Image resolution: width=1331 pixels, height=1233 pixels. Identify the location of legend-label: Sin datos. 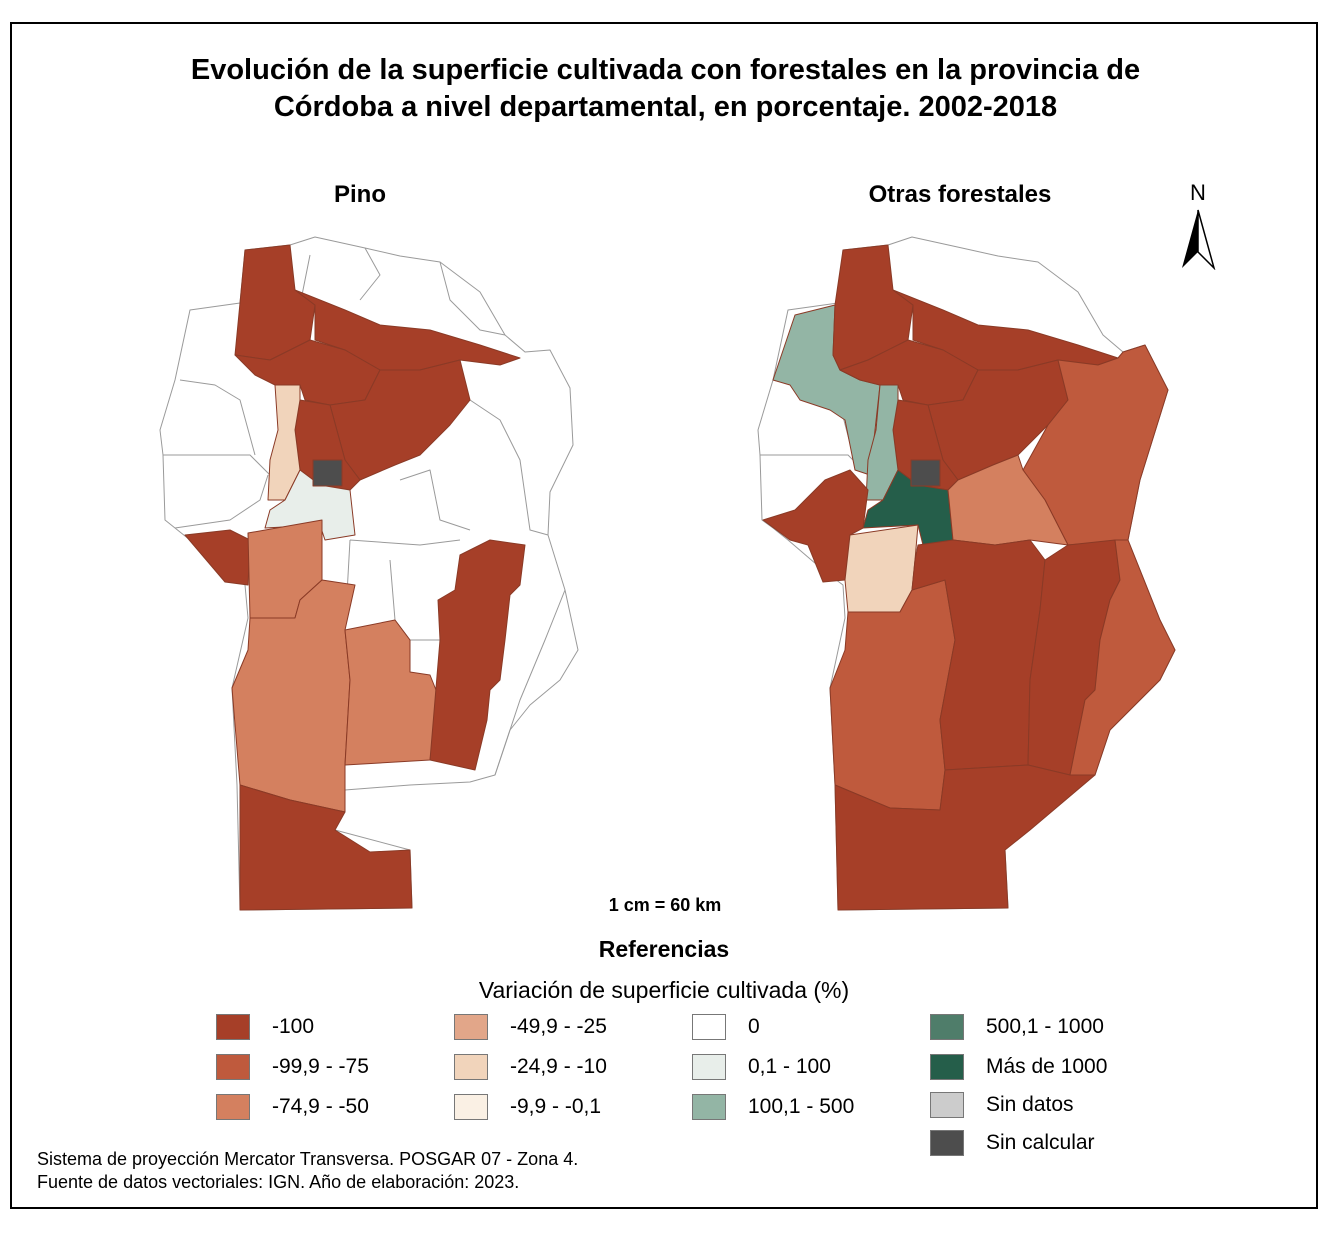
(1030, 1104).